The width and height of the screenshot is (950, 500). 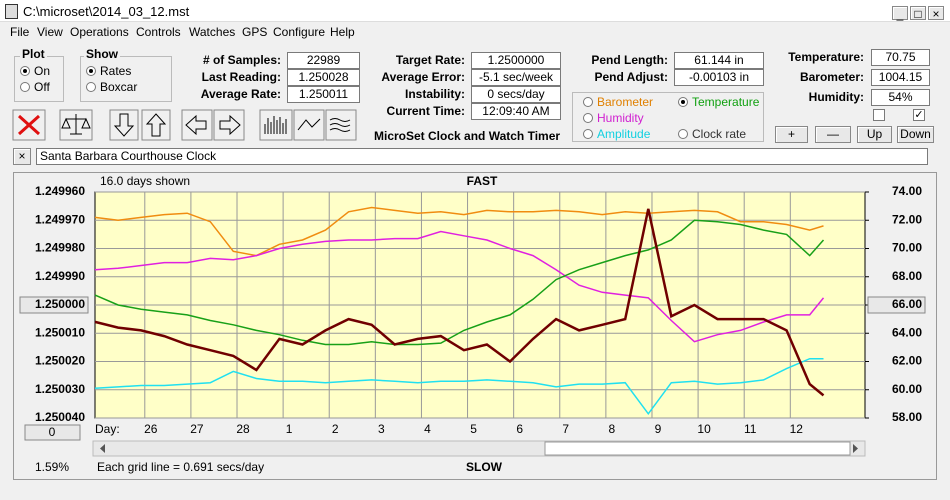 I want to click on radio-label: Boxcar, so click(x=119, y=87).